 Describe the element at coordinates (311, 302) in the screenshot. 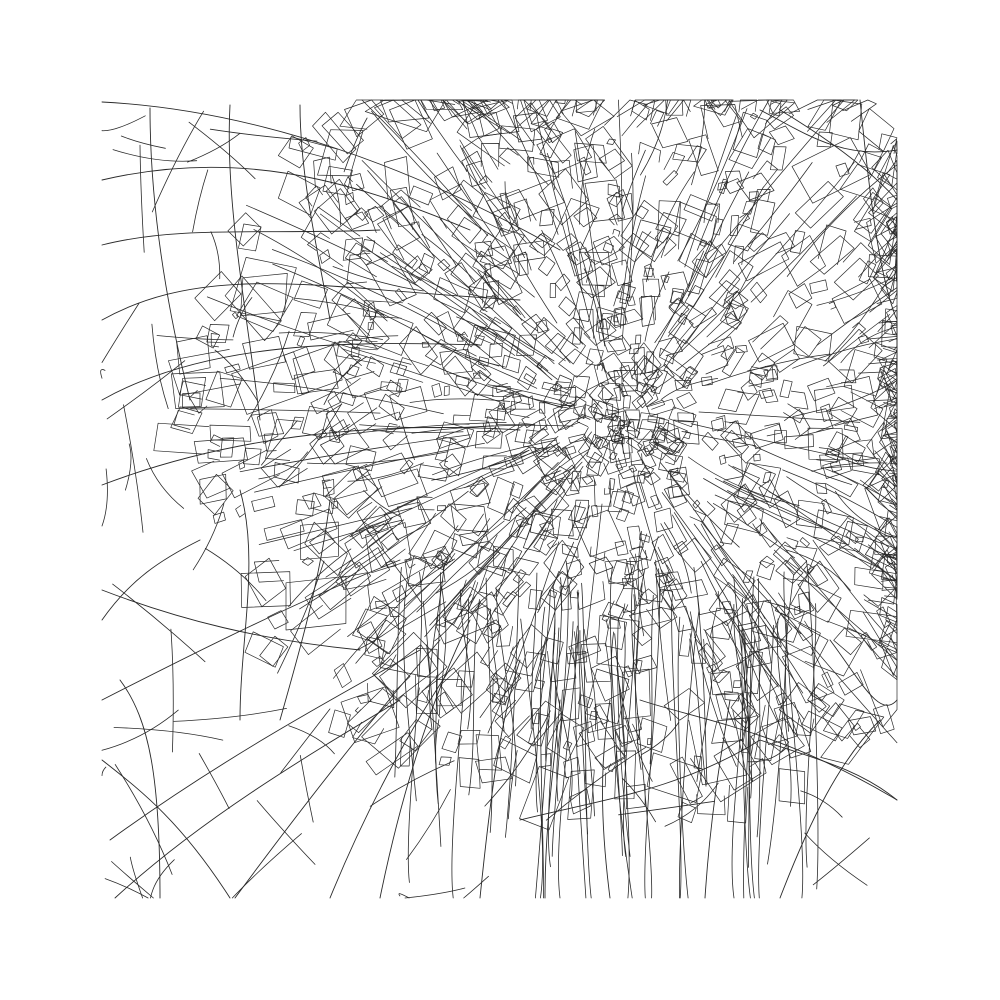

I see `sweep-line` at that location.